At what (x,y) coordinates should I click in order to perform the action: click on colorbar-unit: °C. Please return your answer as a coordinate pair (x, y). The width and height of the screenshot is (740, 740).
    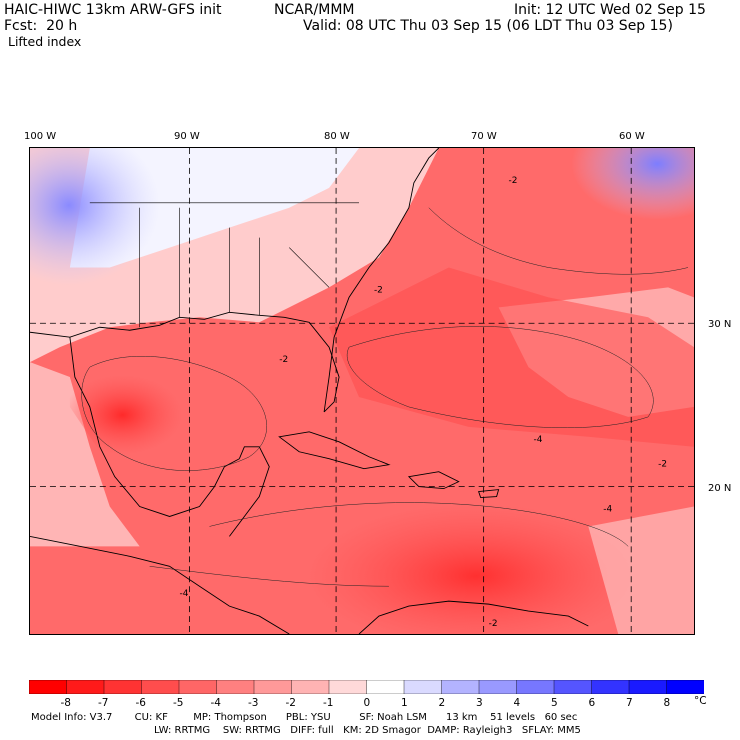
    Looking at the image, I should click on (700, 701).